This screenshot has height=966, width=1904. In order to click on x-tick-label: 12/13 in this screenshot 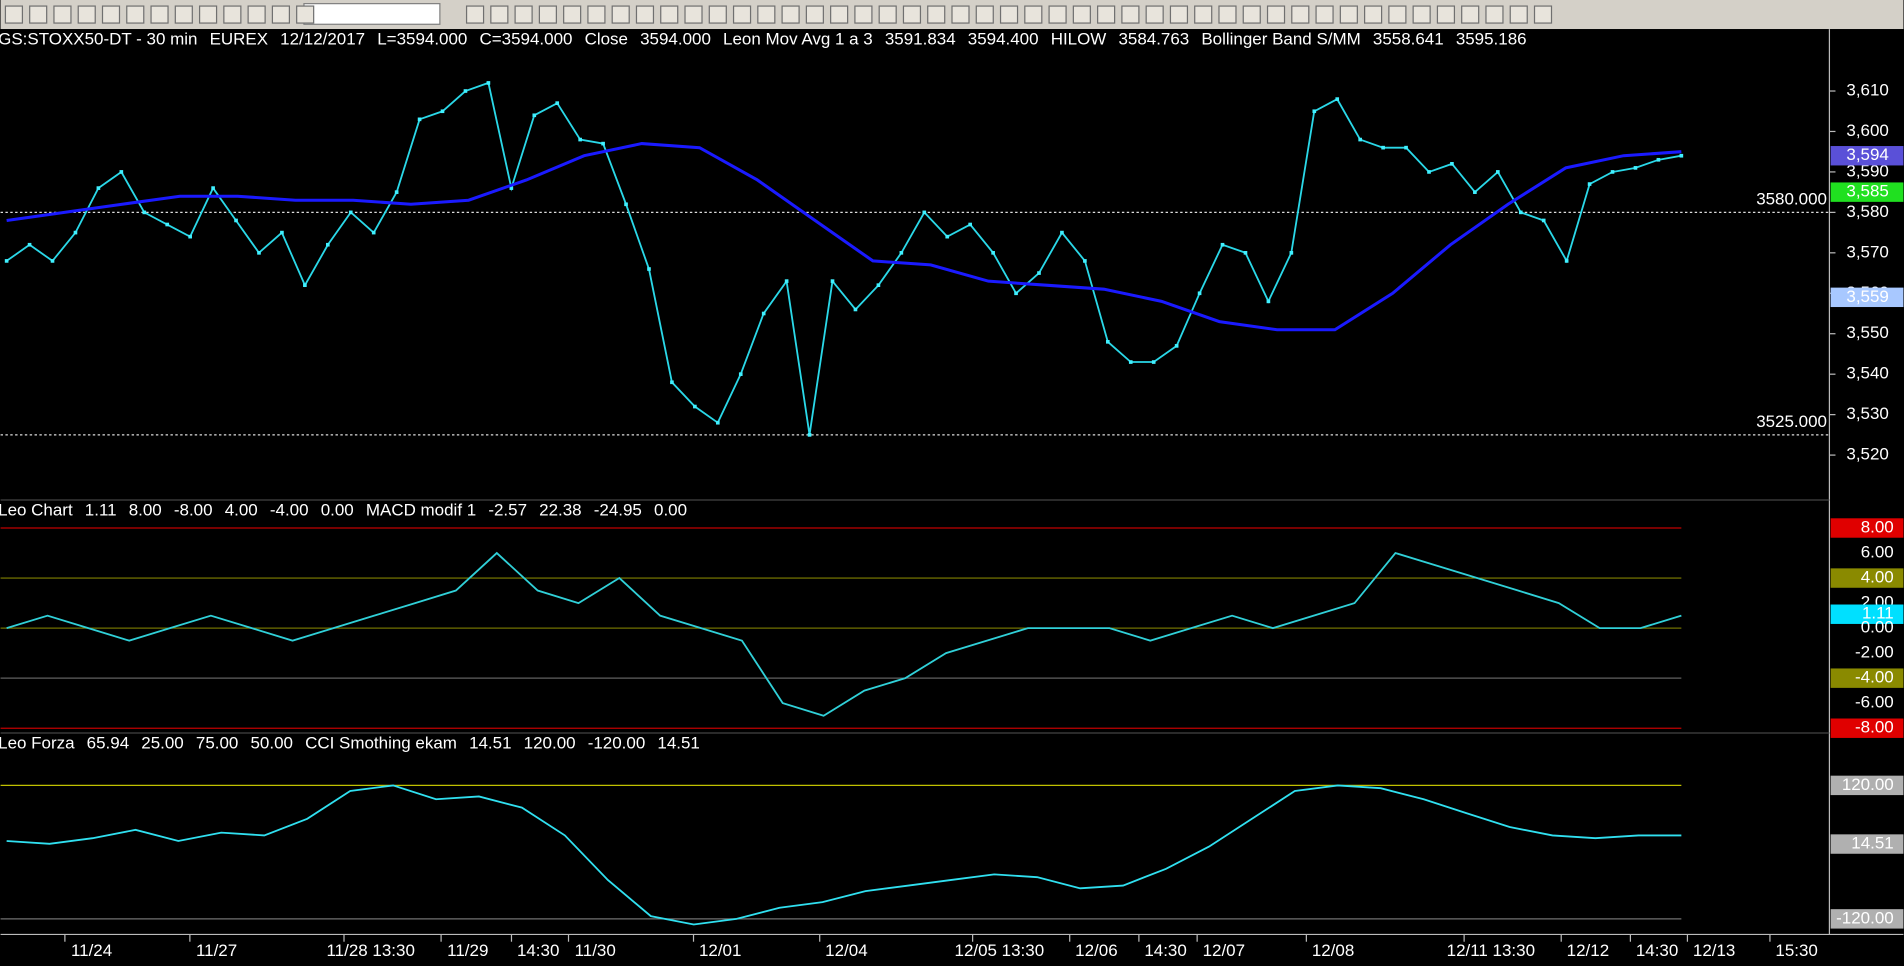, I will do `click(1714, 950)`.